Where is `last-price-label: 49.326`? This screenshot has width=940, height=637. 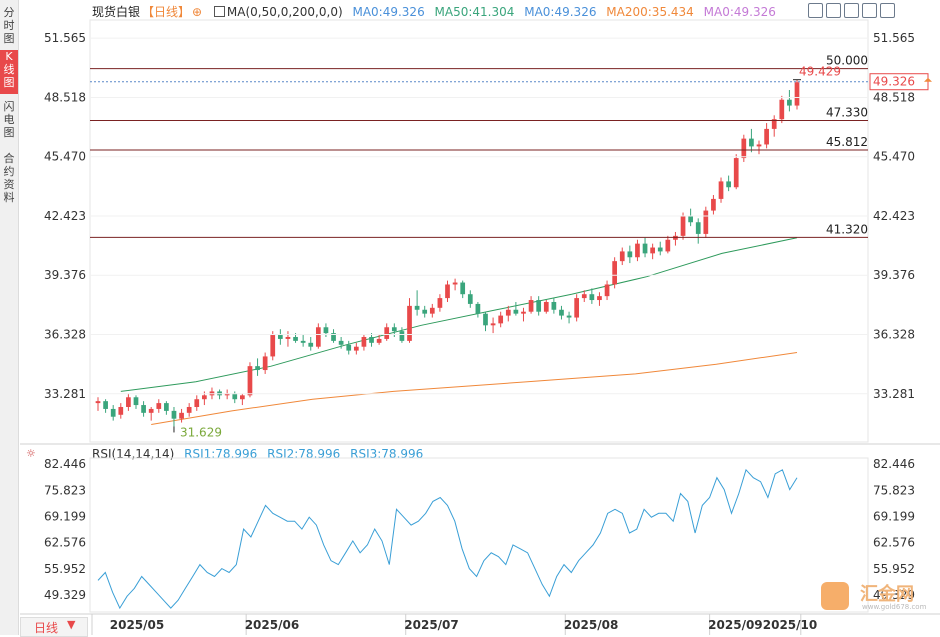 last-price-label: 49.326 is located at coordinates (894, 82).